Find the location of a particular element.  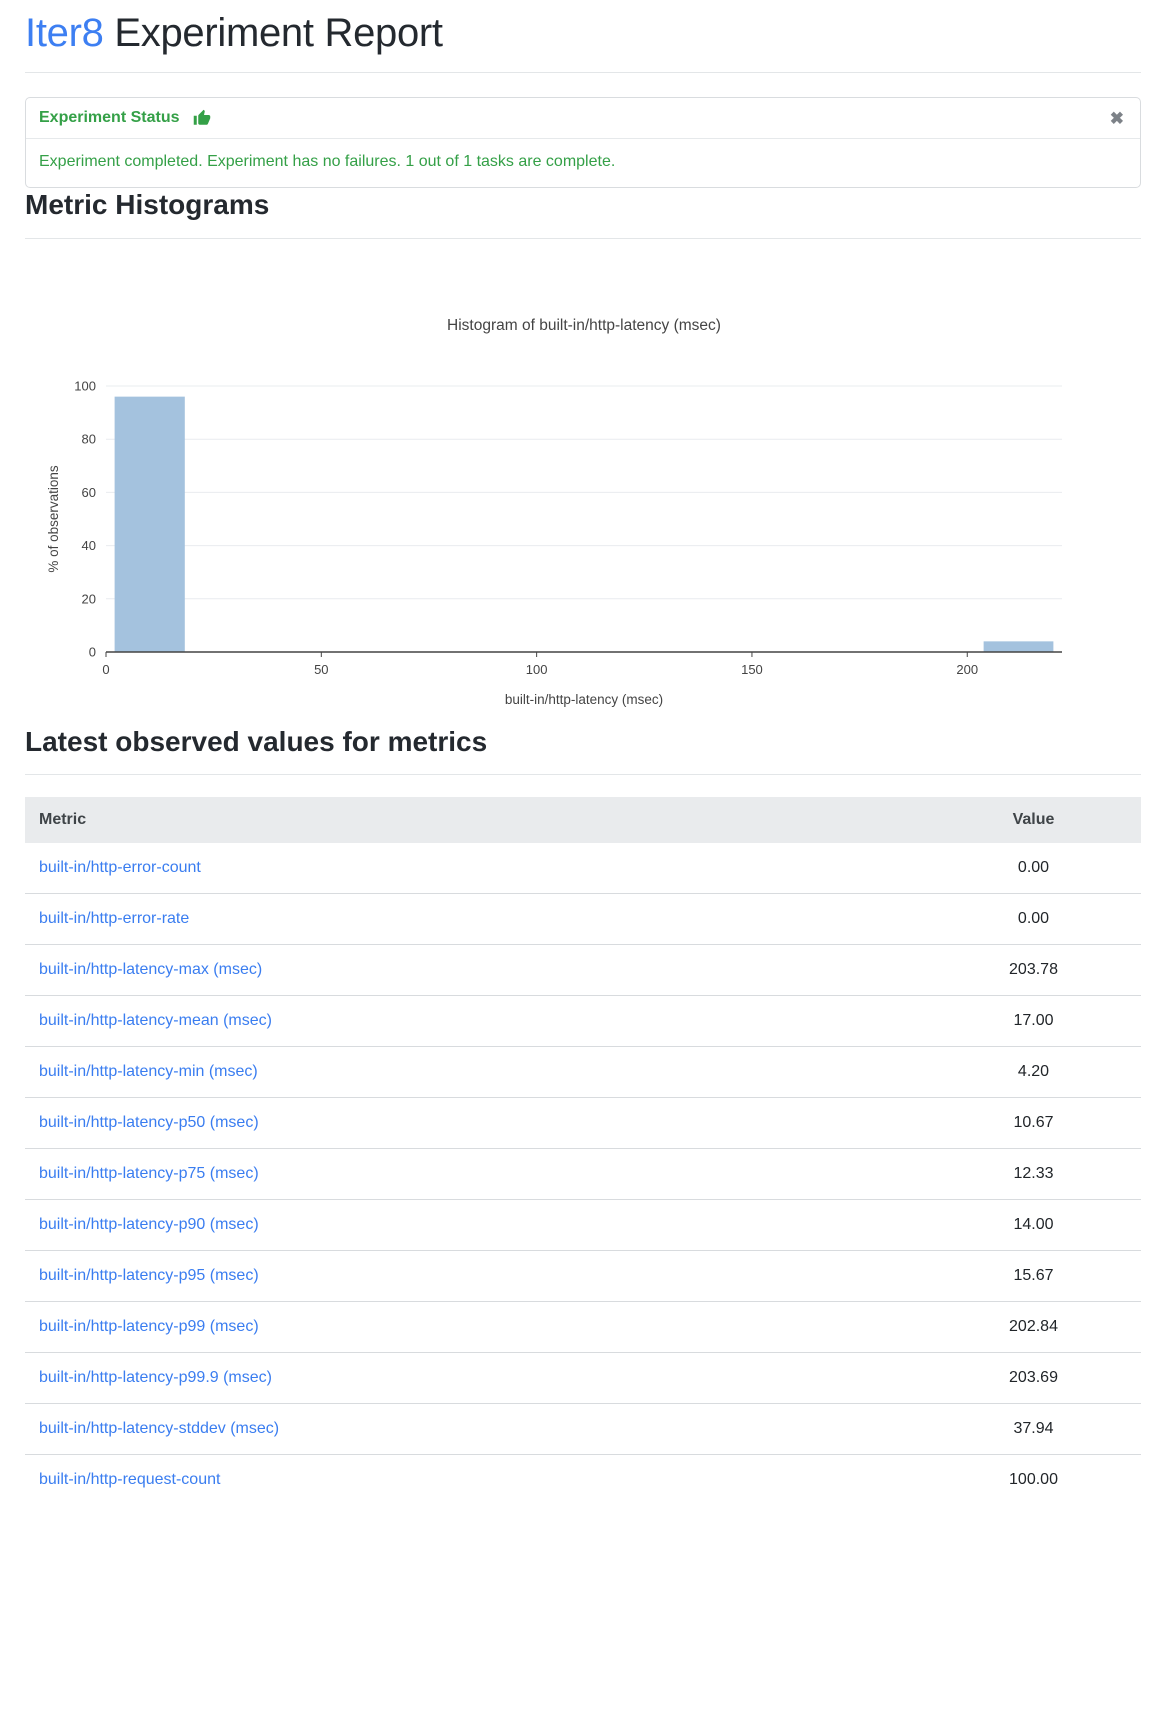

svg-text: 60 is located at coordinates (89, 491).